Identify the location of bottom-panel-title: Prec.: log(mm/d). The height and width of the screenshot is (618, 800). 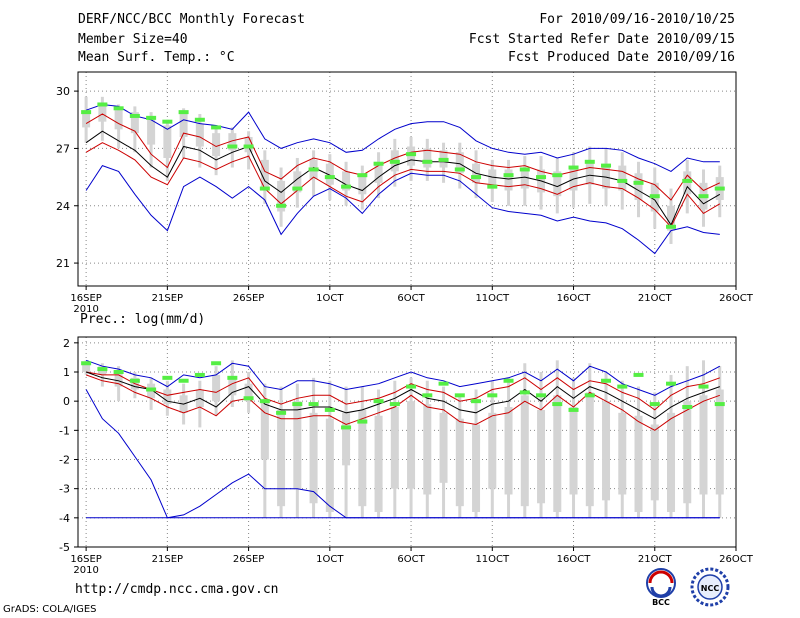
(142, 319).